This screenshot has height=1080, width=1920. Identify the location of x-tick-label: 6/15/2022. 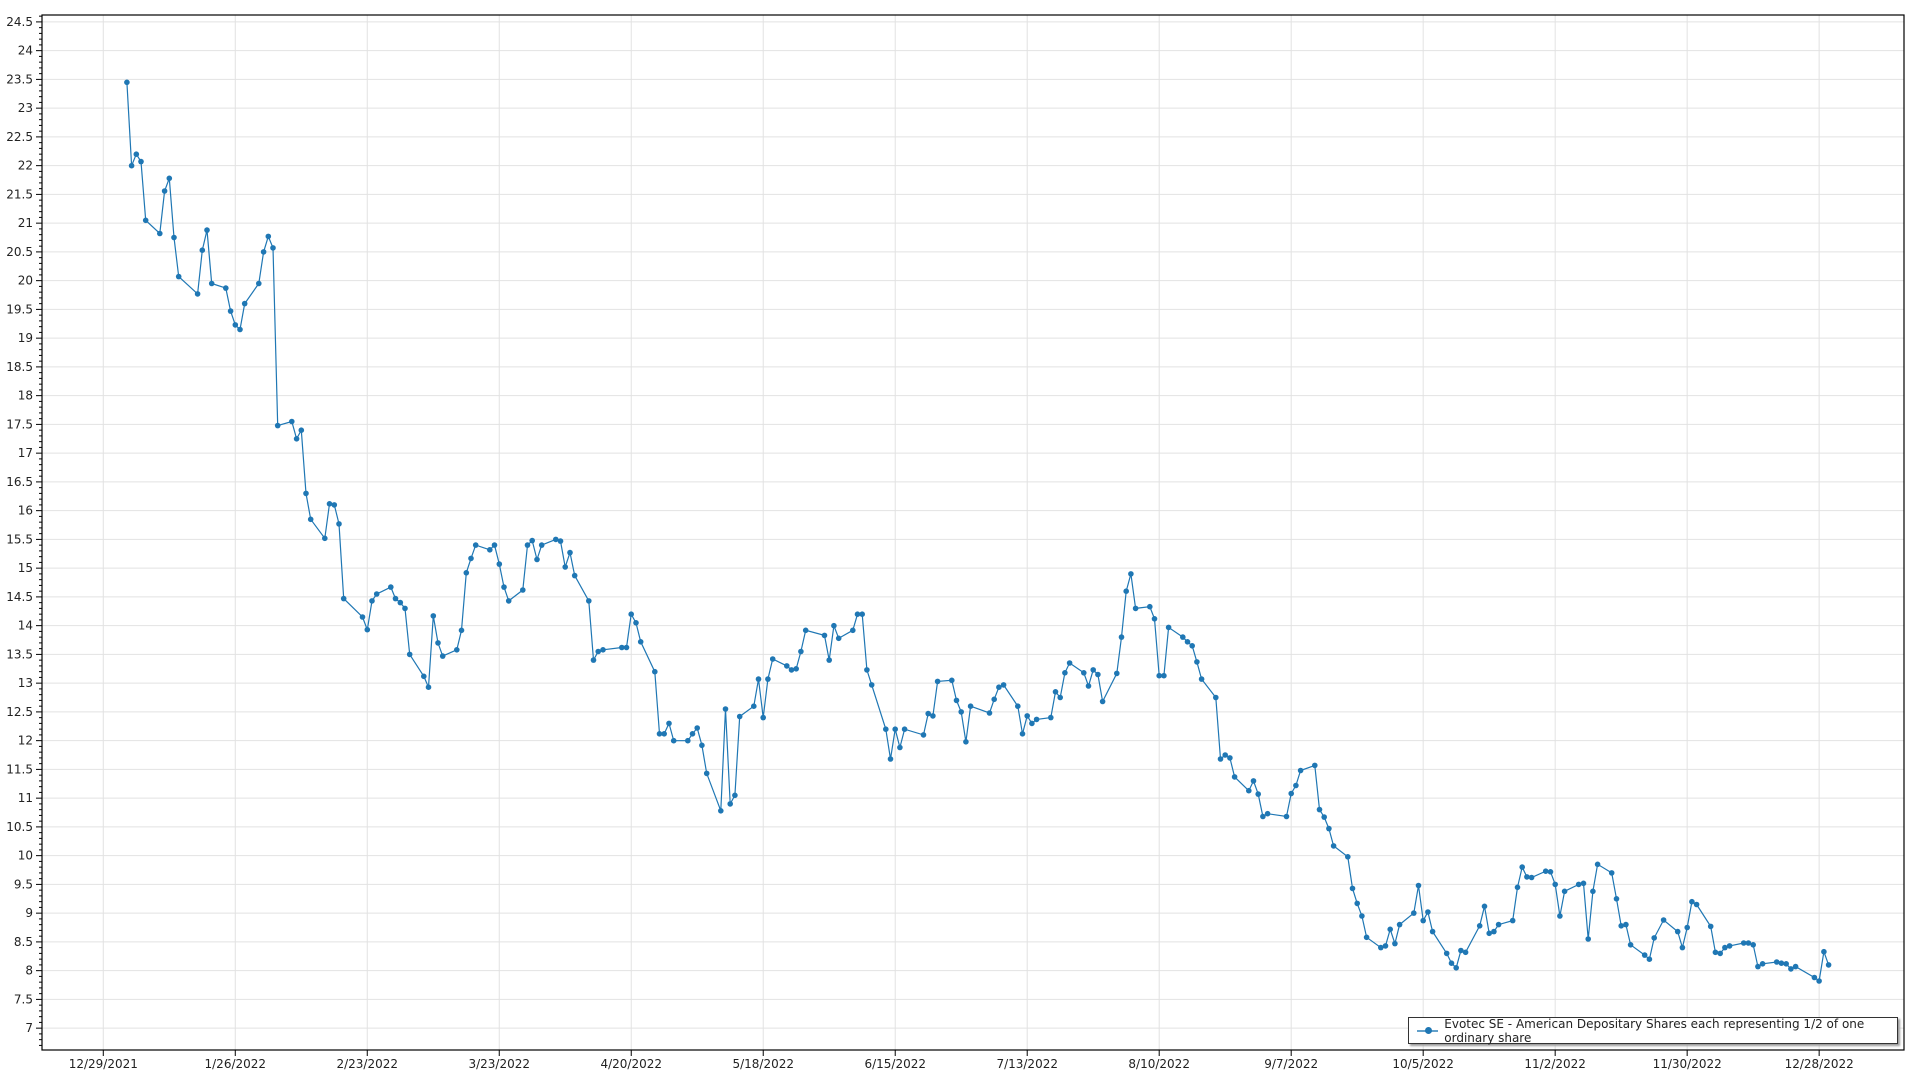
(895, 1064).